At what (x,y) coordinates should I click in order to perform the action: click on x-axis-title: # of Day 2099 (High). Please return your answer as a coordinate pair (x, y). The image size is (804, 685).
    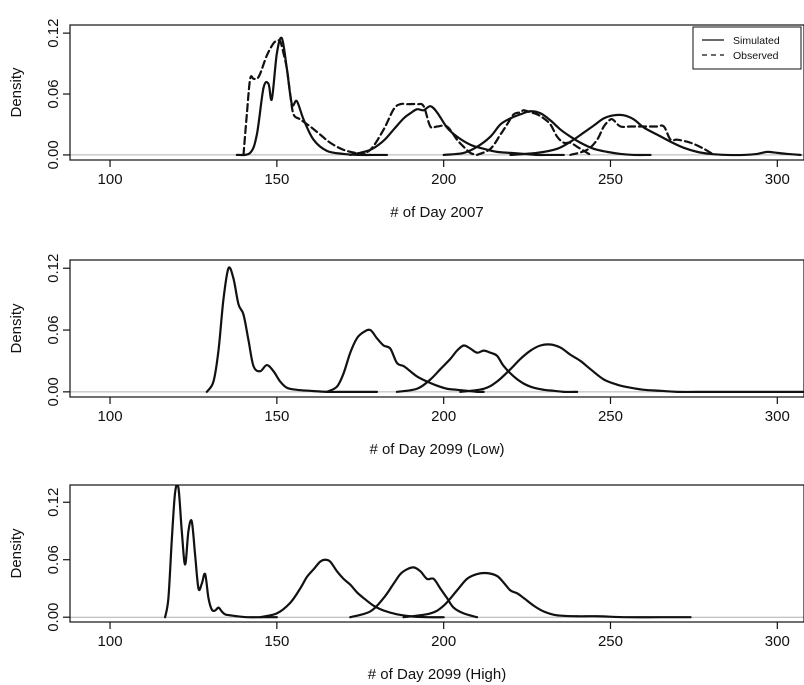
    Looking at the image, I should click on (437, 674).